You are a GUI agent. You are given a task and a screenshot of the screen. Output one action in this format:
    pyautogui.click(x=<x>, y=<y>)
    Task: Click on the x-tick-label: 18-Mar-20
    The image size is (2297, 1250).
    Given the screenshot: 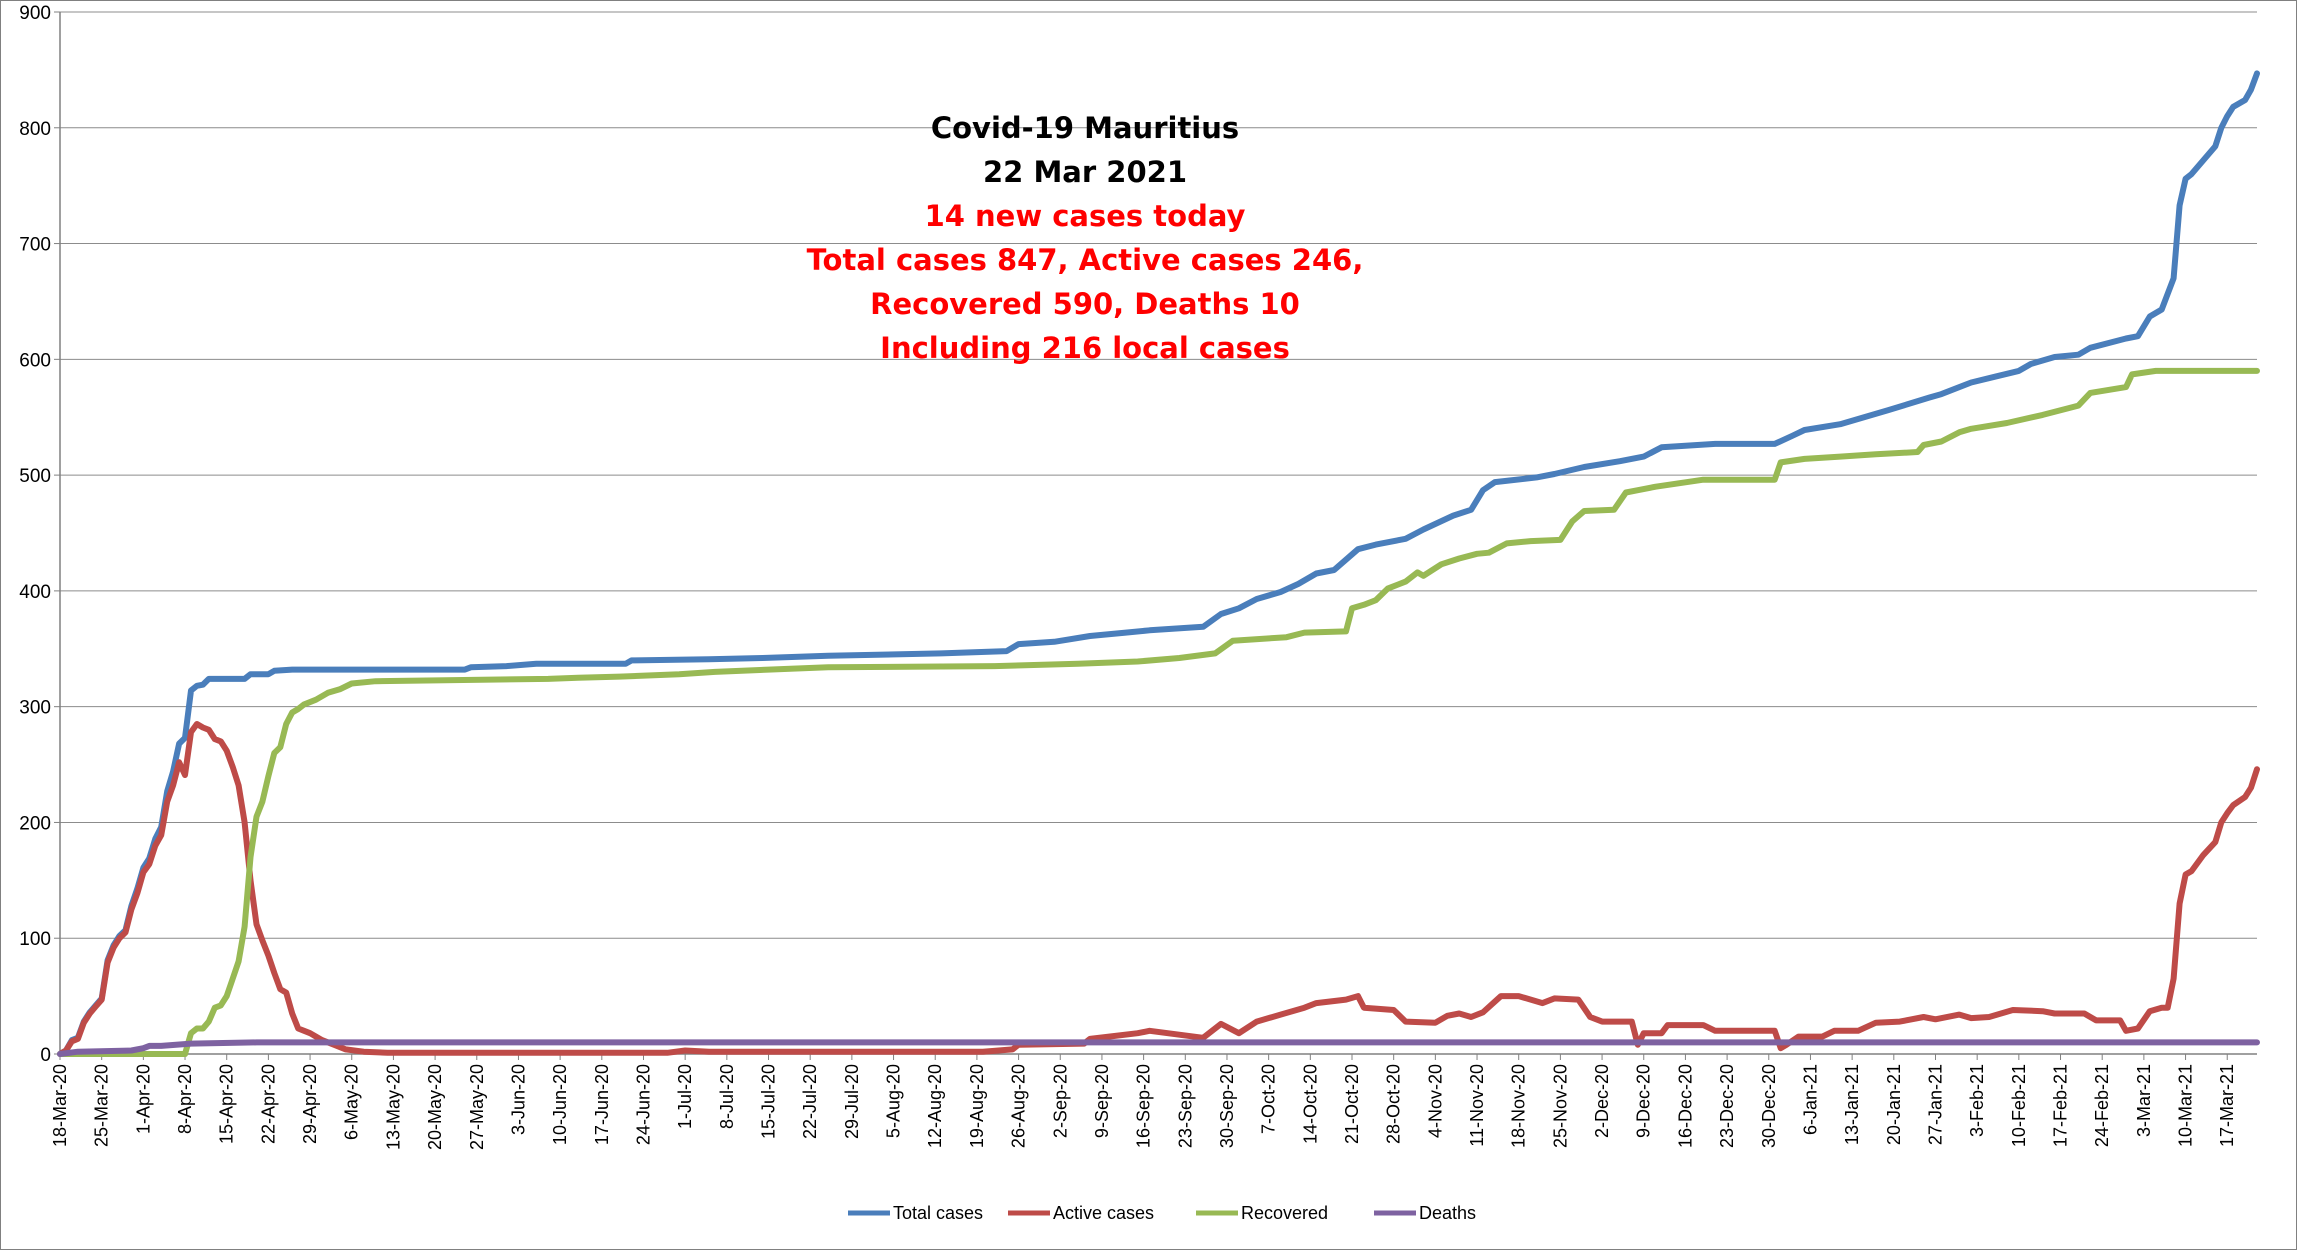 What is the action you would take?
    pyautogui.click(x=60, y=1105)
    